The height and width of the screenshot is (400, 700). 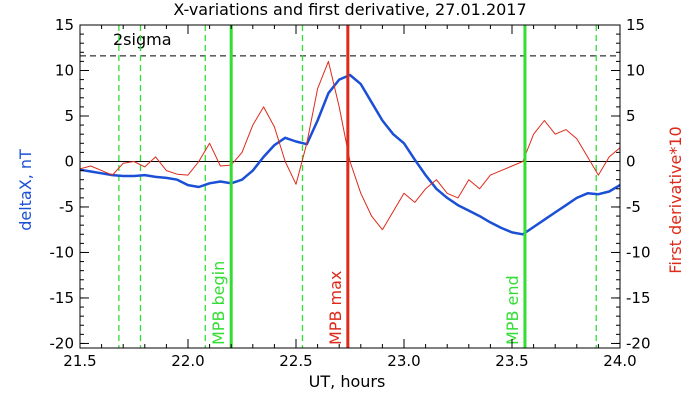 What do you see at coordinates (218, 303) in the screenshot?
I see `marker-label: MPB begin` at bounding box center [218, 303].